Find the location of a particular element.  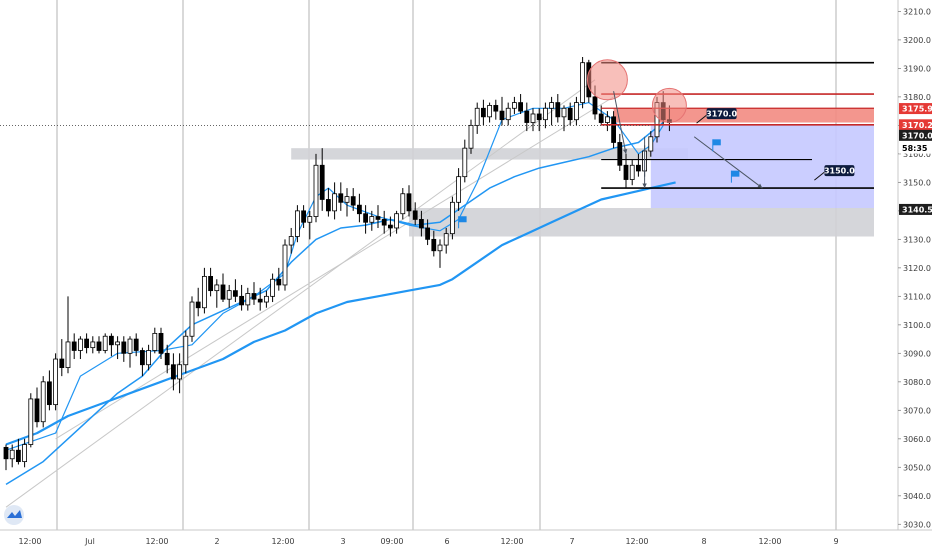

price-axis-bg is located at coordinates (915, 275).